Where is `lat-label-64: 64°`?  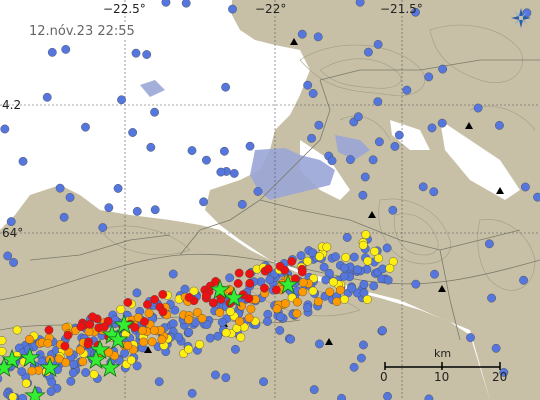 lat-label-64: 64° is located at coordinates (13, 233).